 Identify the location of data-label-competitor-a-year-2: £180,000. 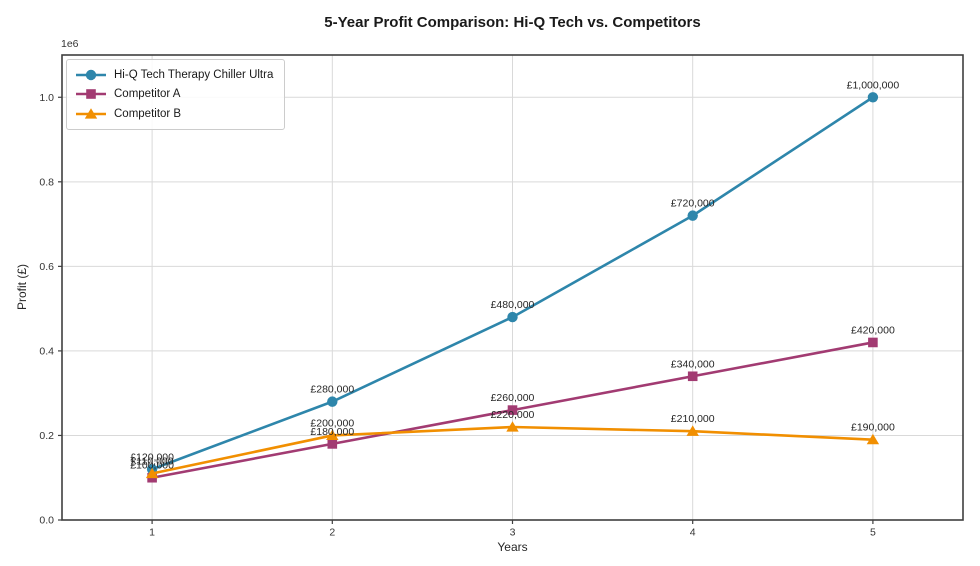
(332, 432).